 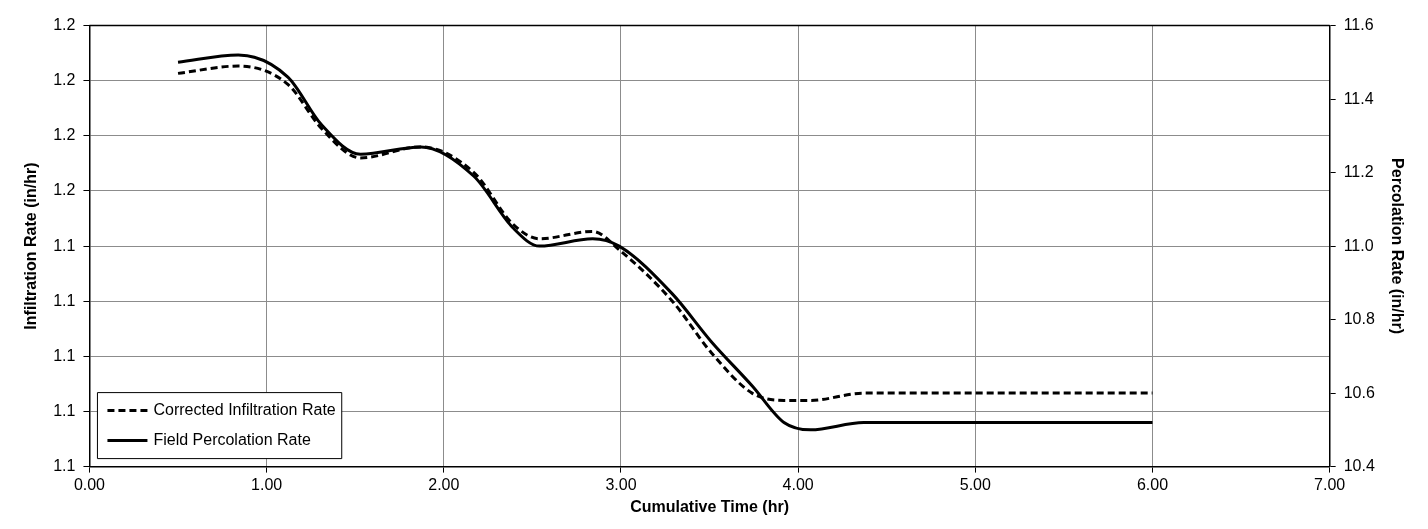 I want to click on y2-axis-title: Percolation Rate (in/hr), so click(x=1397, y=246).